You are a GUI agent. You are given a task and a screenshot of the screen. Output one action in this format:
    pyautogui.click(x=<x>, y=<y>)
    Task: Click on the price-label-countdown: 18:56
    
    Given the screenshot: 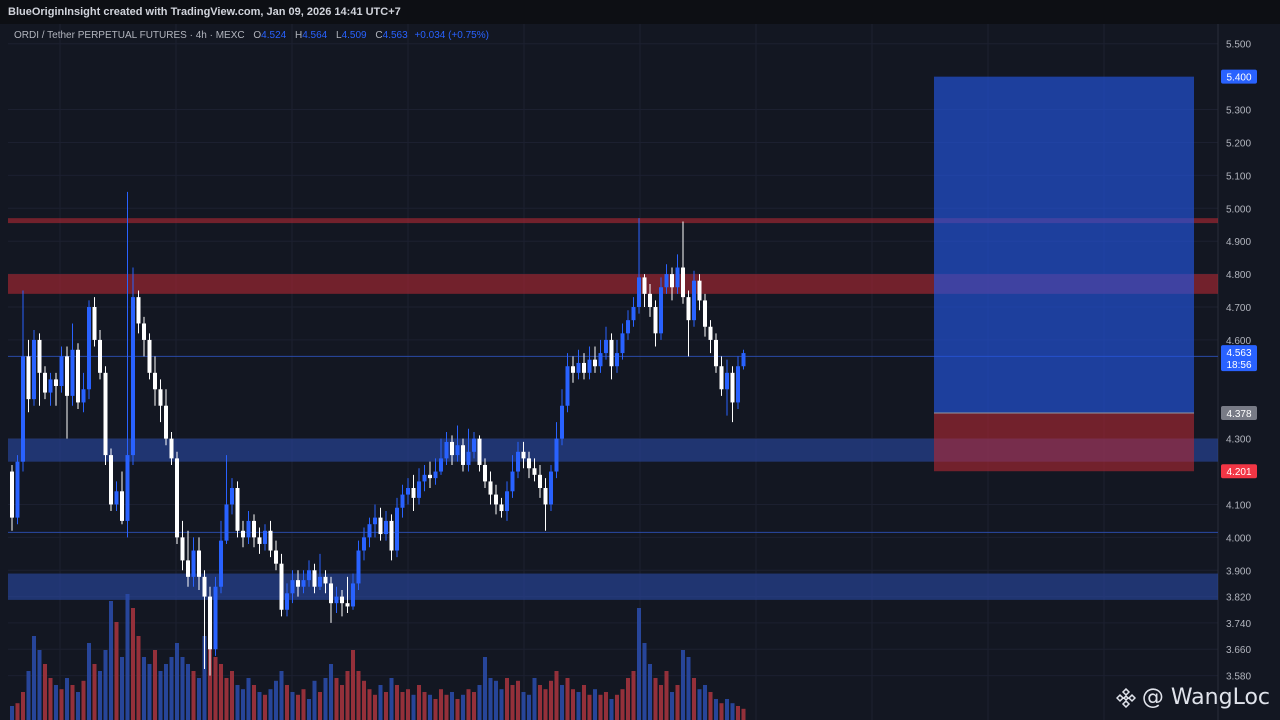 What is the action you would take?
    pyautogui.click(x=1238, y=365)
    